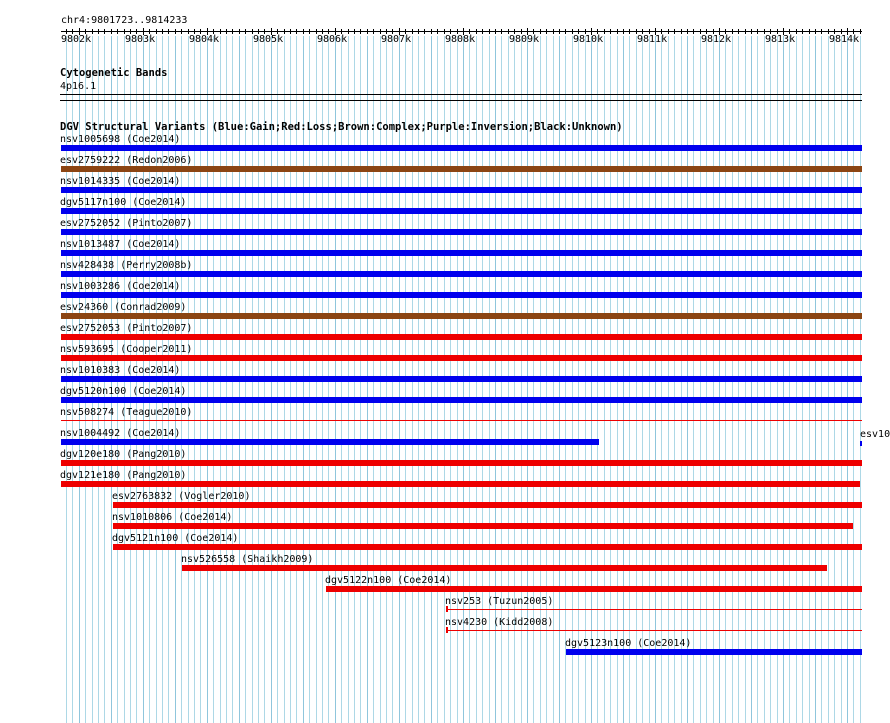 The height and width of the screenshot is (723, 890). I want to click on variant-label: nsv593695 (Cooper2011), so click(126, 349).